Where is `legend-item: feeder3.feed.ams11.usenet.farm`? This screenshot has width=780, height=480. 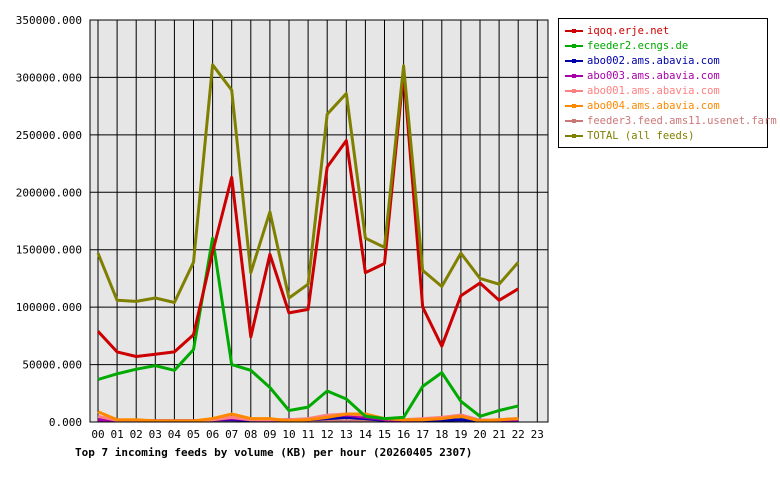 legend-item: feeder3.feed.ams11.usenet.farm is located at coordinates (670, 120).